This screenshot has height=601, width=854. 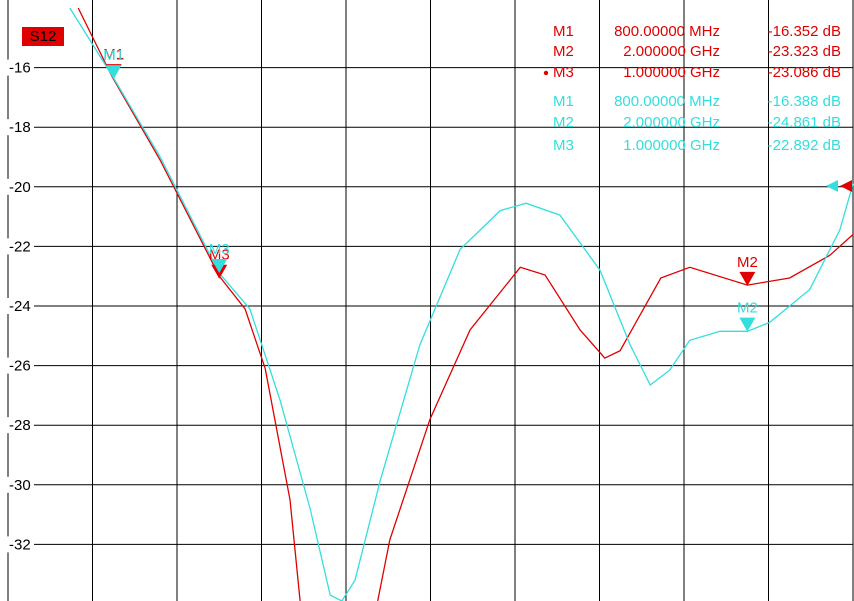 I want to click on readout-value: -22.892 dB, so click(x=804, y=145).